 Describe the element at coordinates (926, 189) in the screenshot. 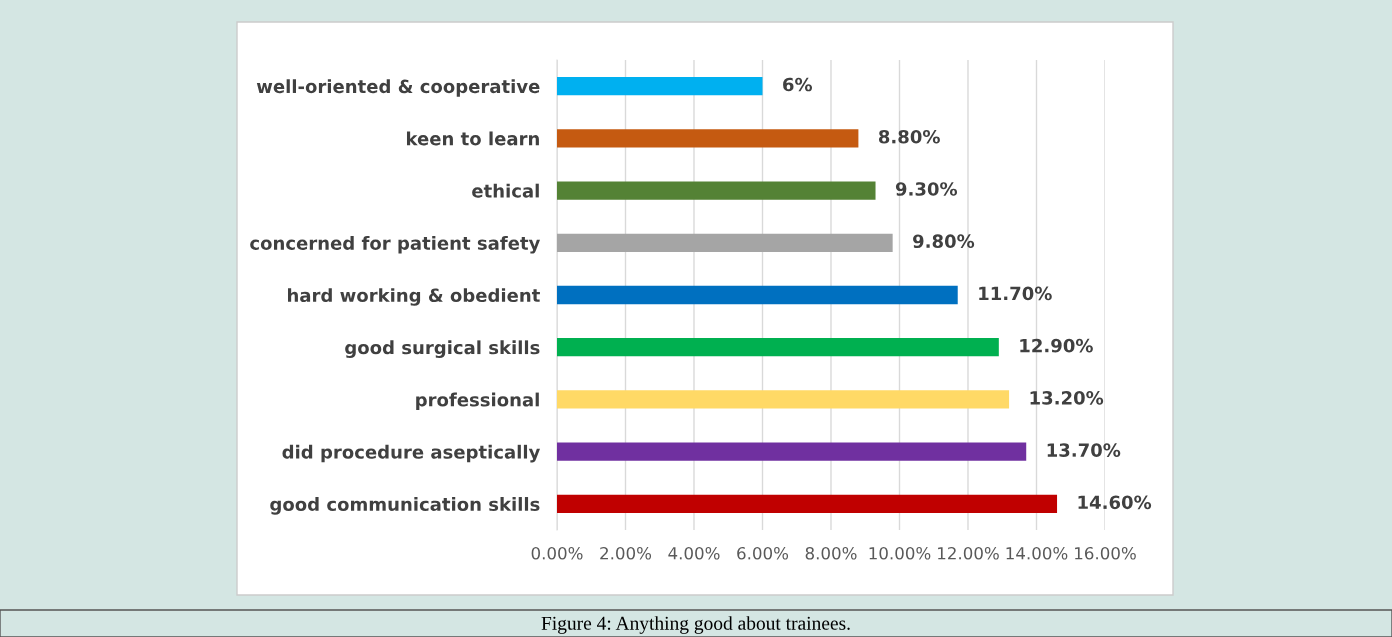

I see `data-label: 9.30%` at that location.